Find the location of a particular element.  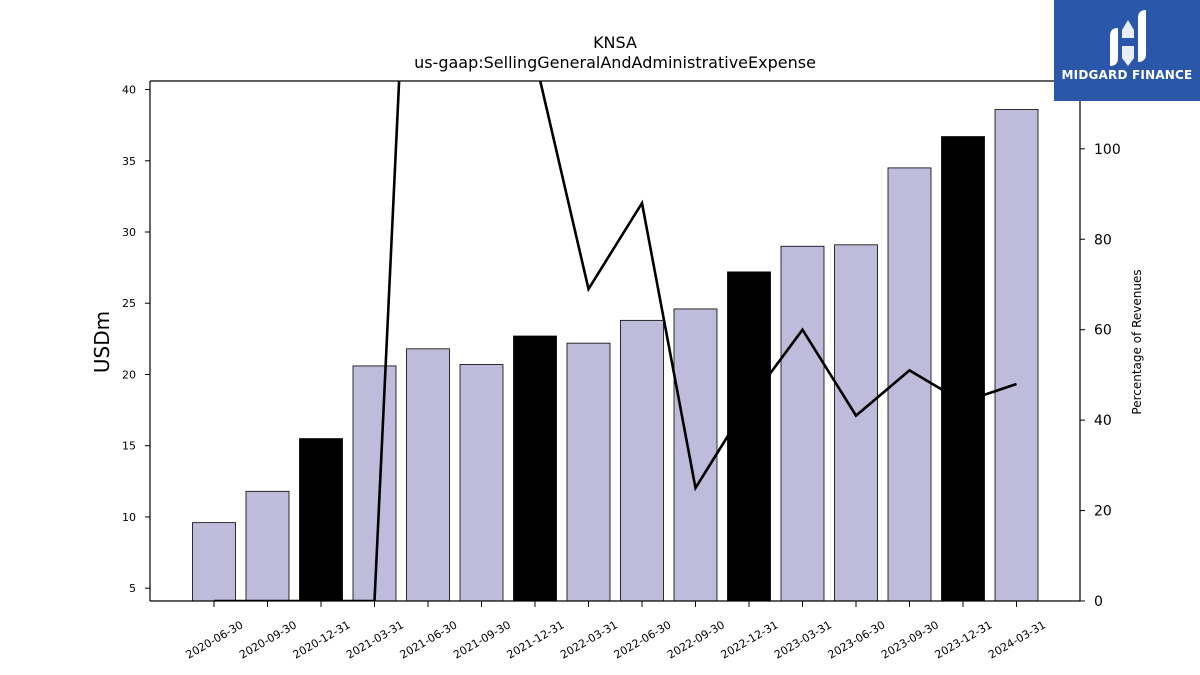

y-tick-label: 20 is located at coordinates (129, 374).